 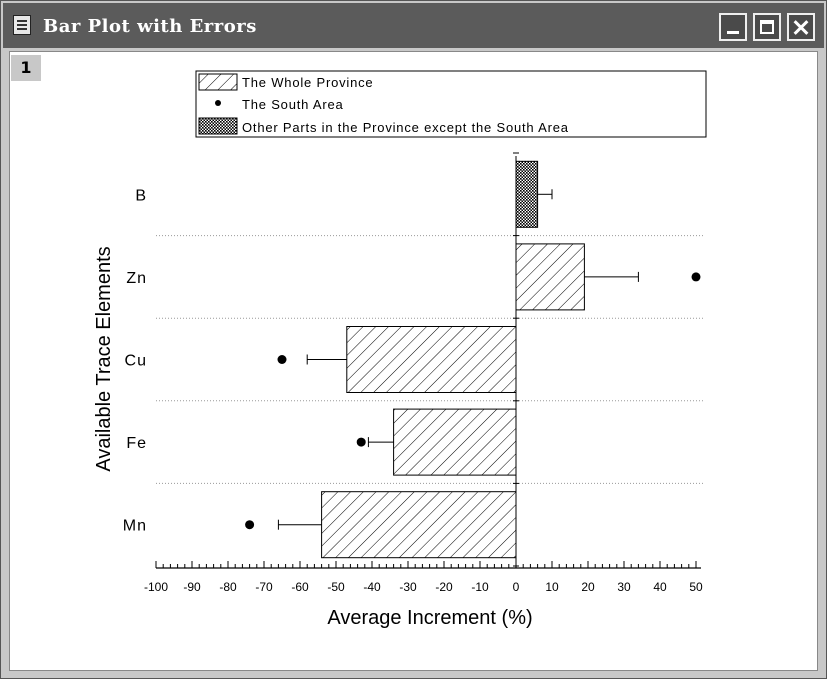 What do you see at coordinates (408, 587) in the screenshot?
I see `x-tick-label: -30` at bounding box center [408, 587].